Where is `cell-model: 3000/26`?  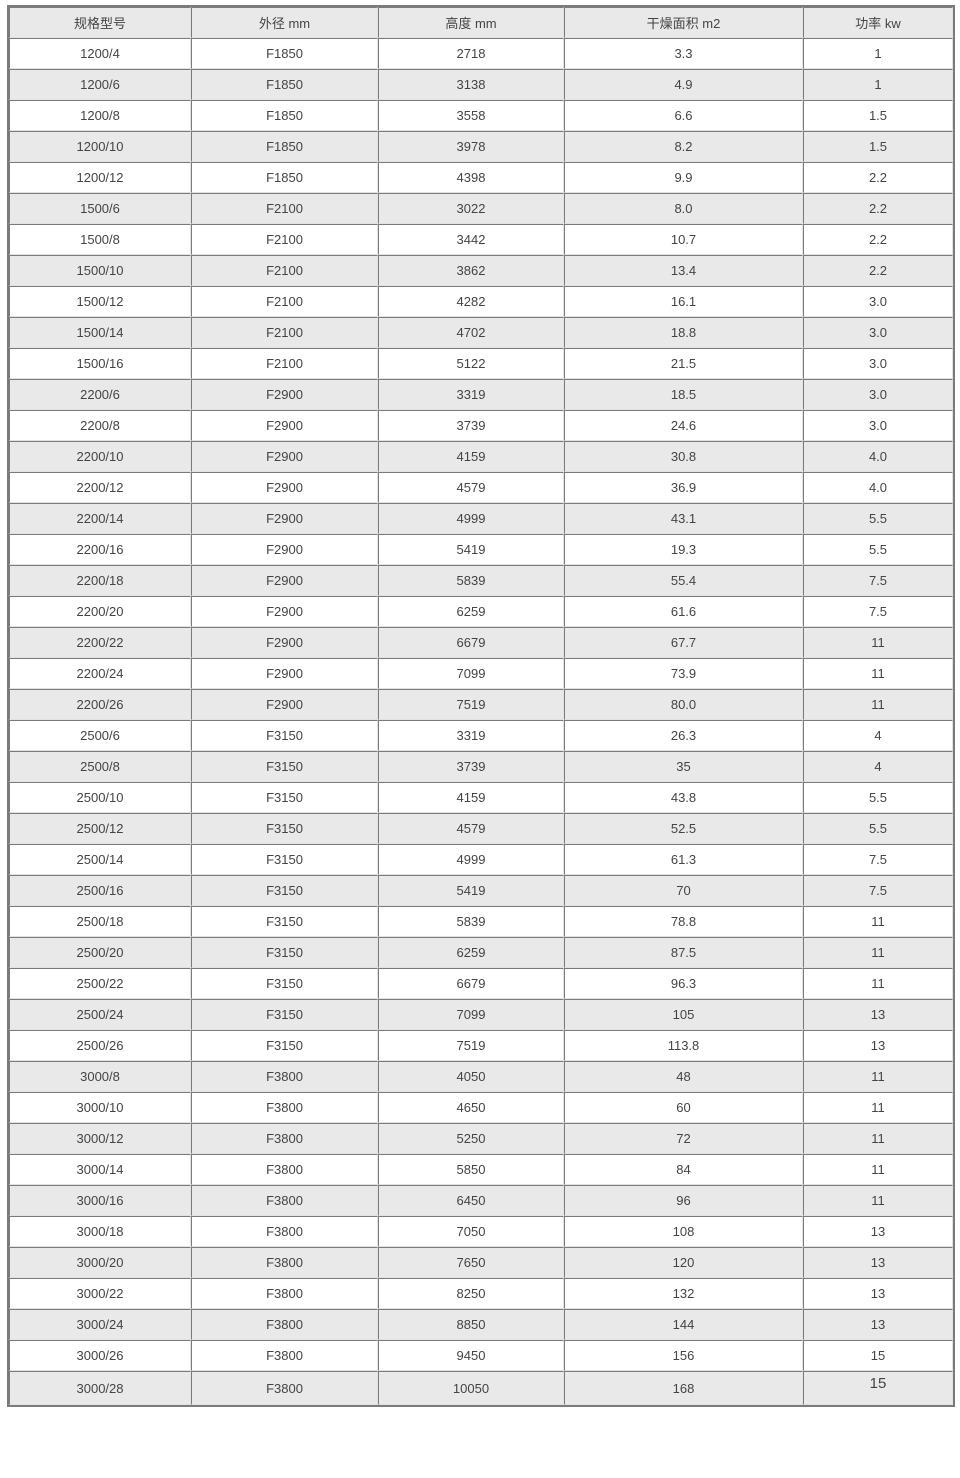
cell-model: 3000/26 is located at coordinates (100, 1355).